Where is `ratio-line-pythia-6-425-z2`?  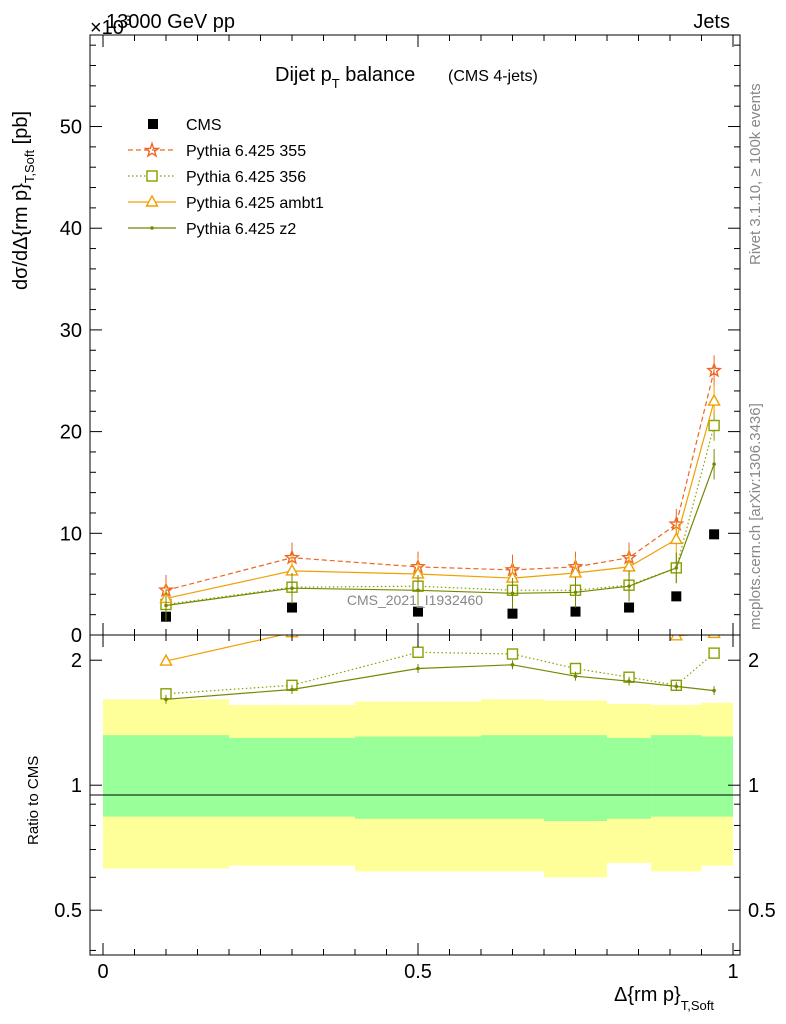
ratio-line-pythia-6-425-z2 is located at coordinates (440, 682).